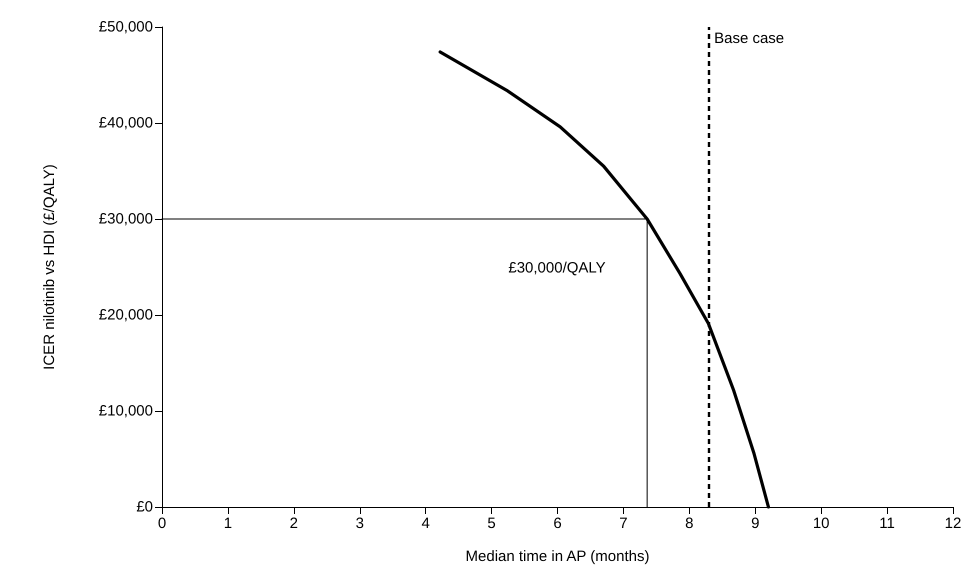 Image resolution: width=967 pixels, height=581 pixels. I want to click on y-tick-label: £40,000, so click(125, 123).